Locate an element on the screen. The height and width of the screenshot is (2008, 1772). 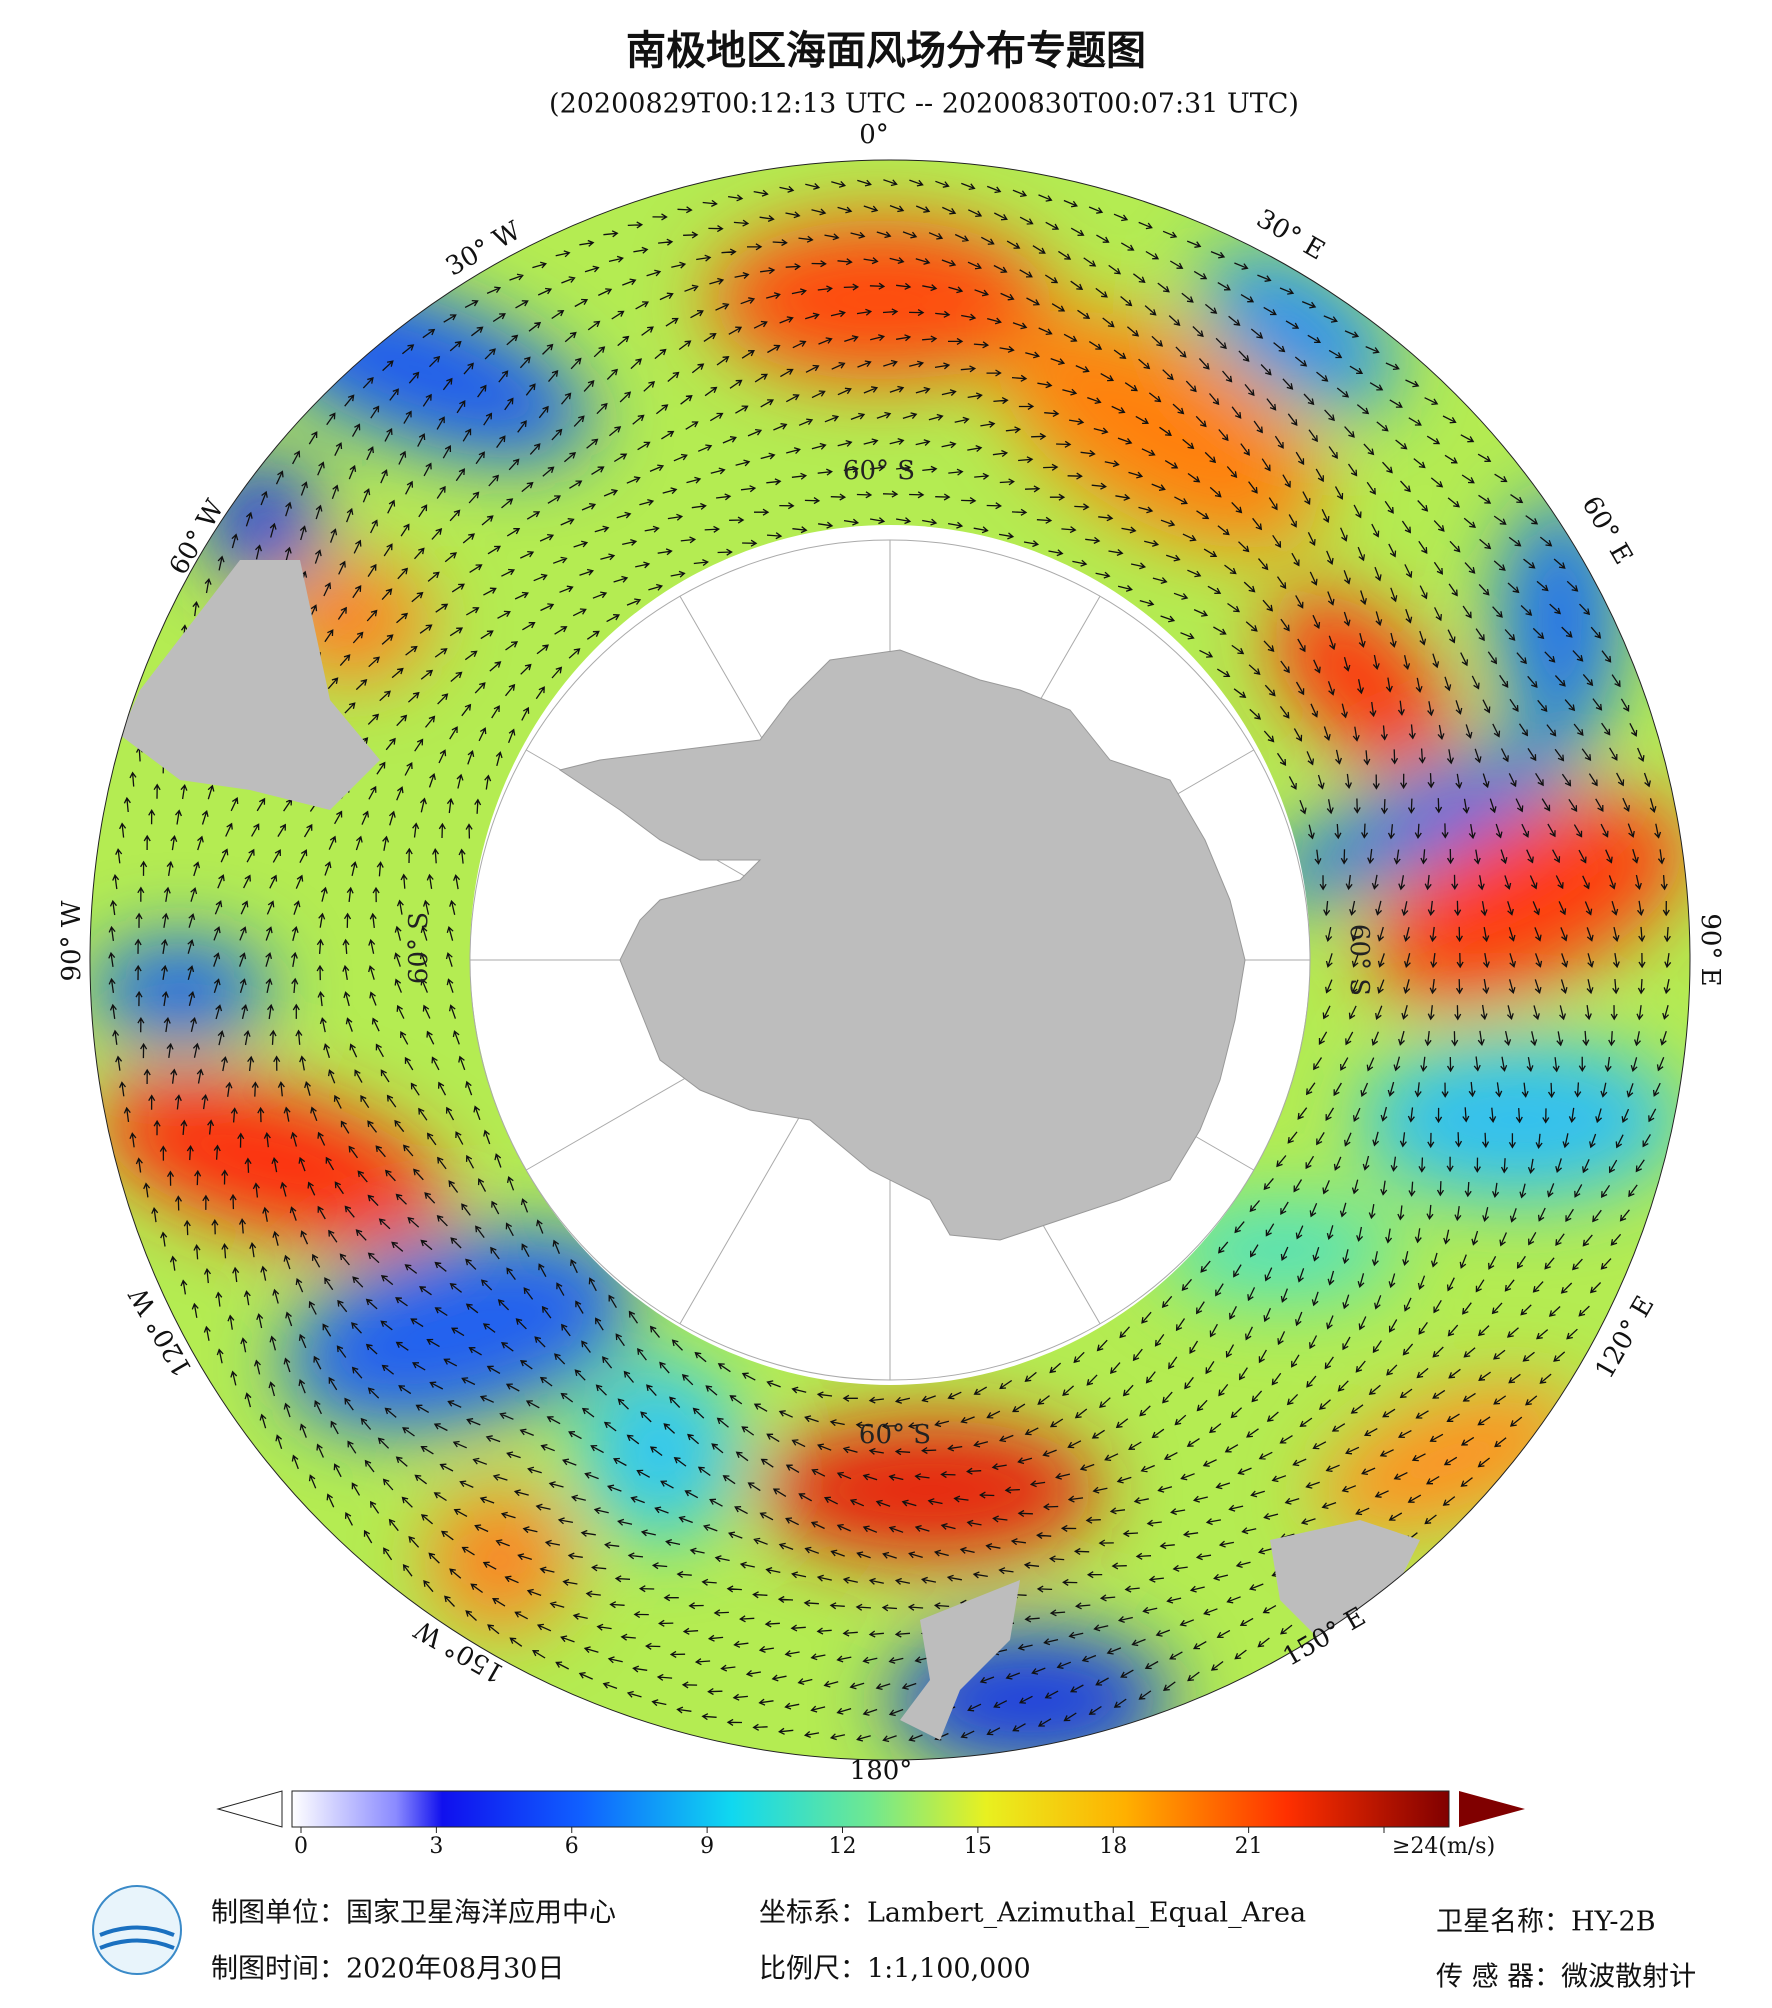
colorbar-tick-label: 6 is located at coordinates (572, 1846).